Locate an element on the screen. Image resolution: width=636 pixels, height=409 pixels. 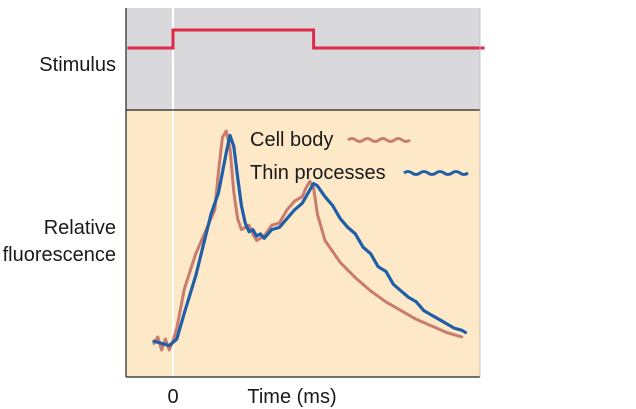
stimulus-axis-label: Stimulus is located at coordinates (77, 65).